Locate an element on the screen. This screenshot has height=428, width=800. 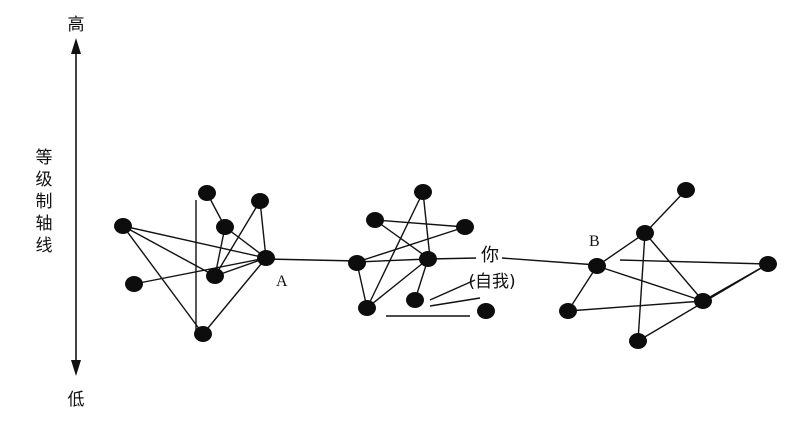
axis-title-char: 轴 is located at coordinates (44, 224).